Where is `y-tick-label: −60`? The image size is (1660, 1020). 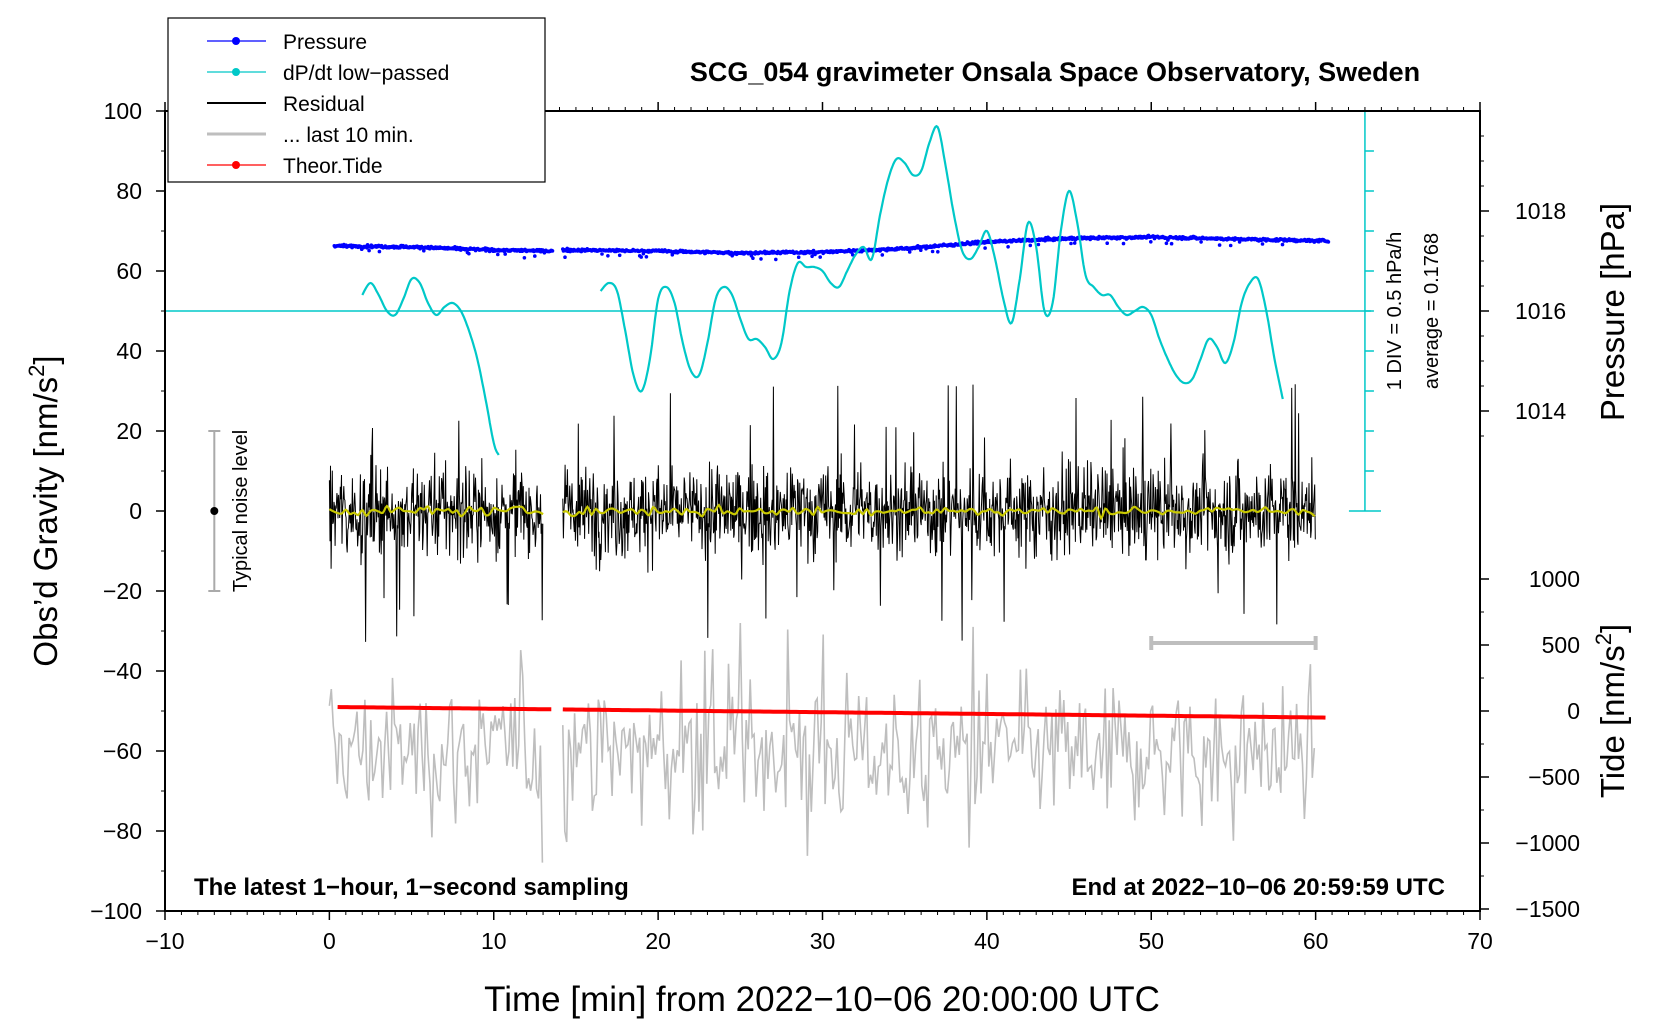
y-tick-label: −60 is located at coordinates (122, 751).